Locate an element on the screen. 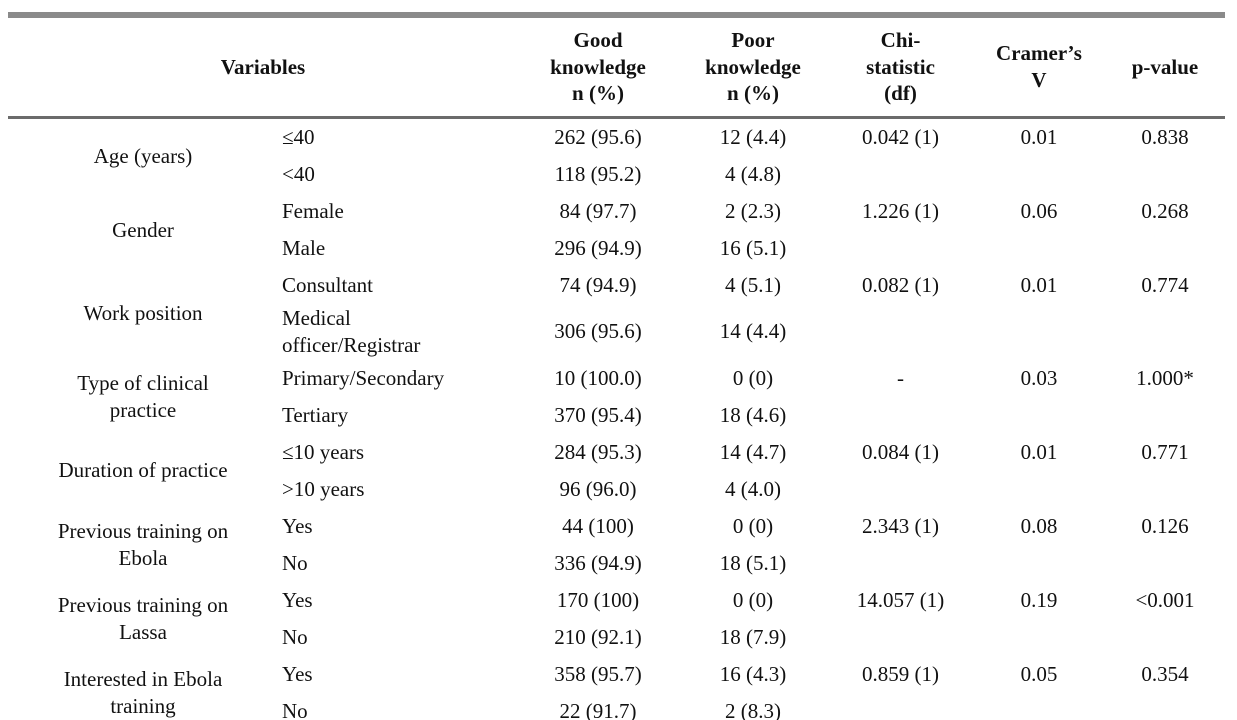 The width and height of the screenshot is (1237, 720). table-row: No 22 (91.7) 2 (8.3) is located at coordinates (616, 706).